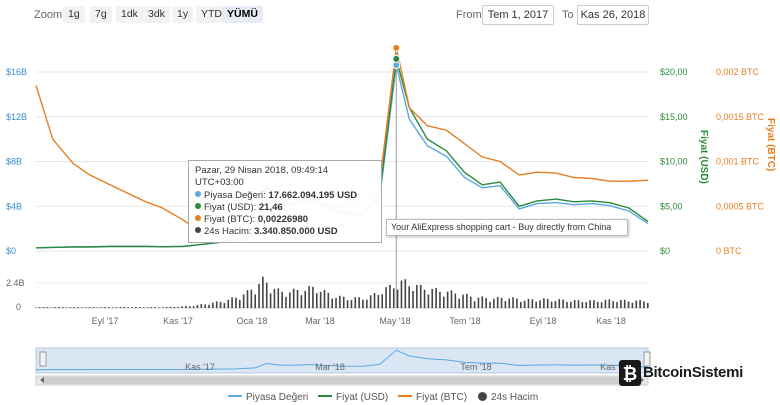 Image resolution: width=780 pixels, height=405 pixels. I want to click on legend-item-price-usd: Fiyat (USD), so click(353, 397).